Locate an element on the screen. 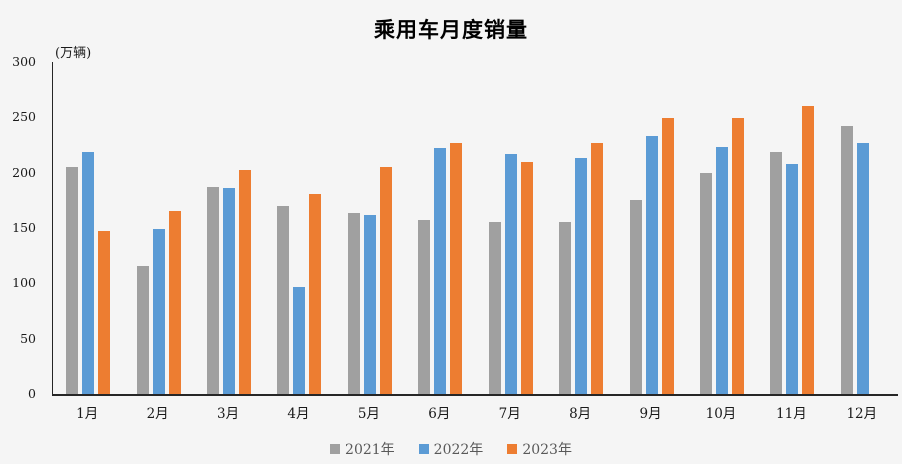 The image size is (902, 464). bar-2022年-3月 is located at coordinates (229, 291).